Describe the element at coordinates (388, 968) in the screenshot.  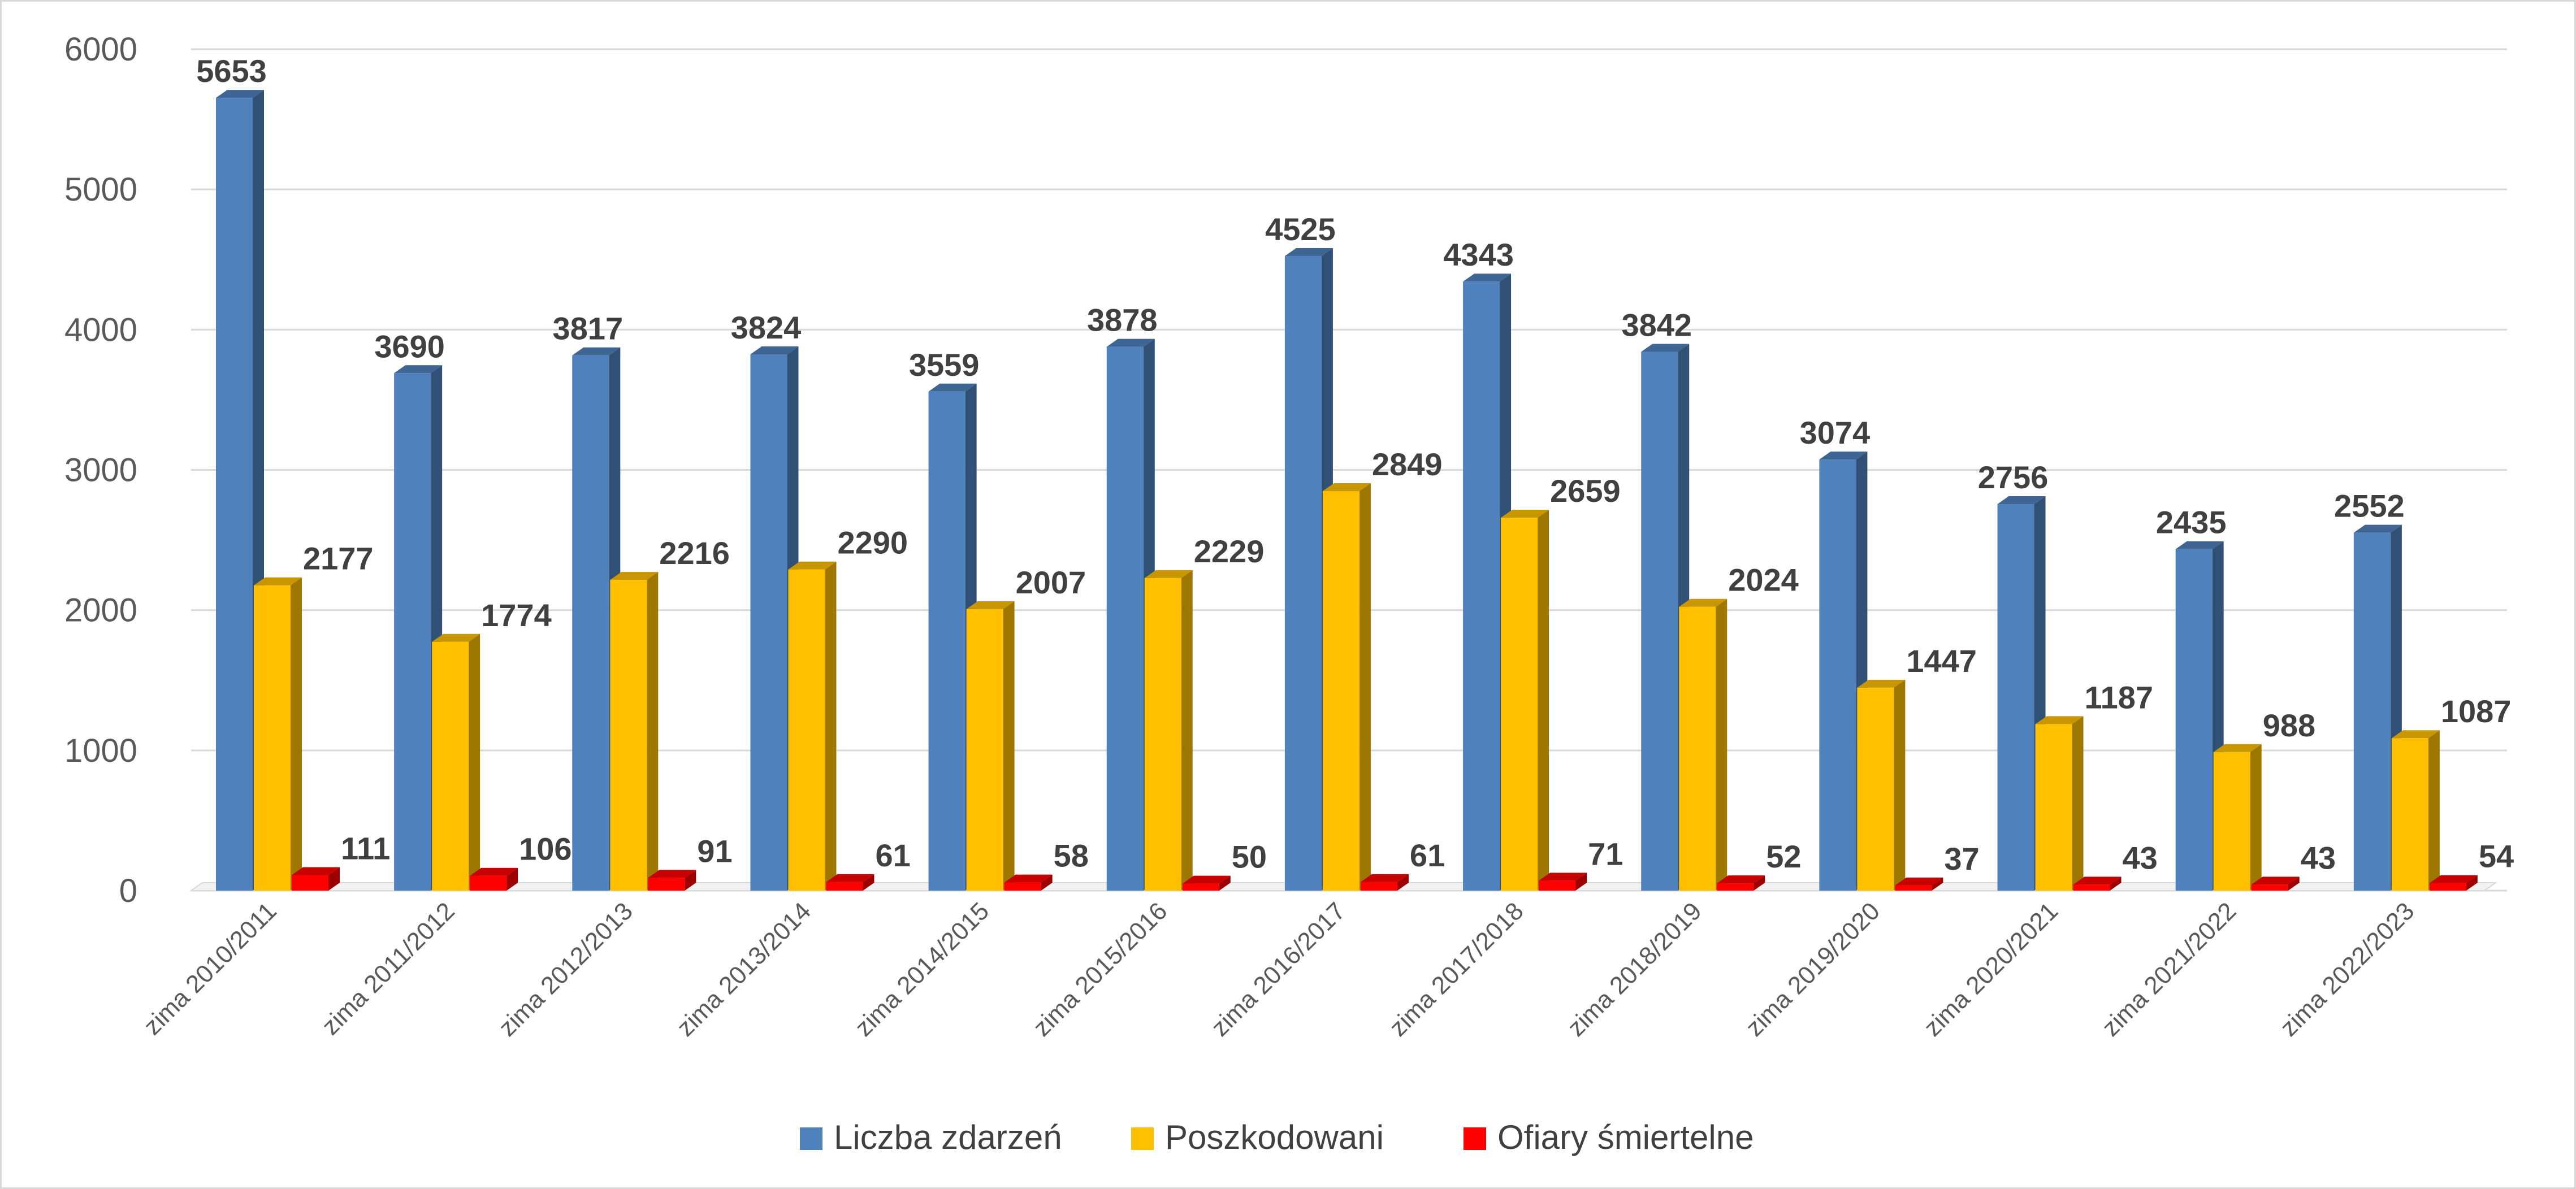
I see `x-tick-label: zima 2011/2012` at that location.